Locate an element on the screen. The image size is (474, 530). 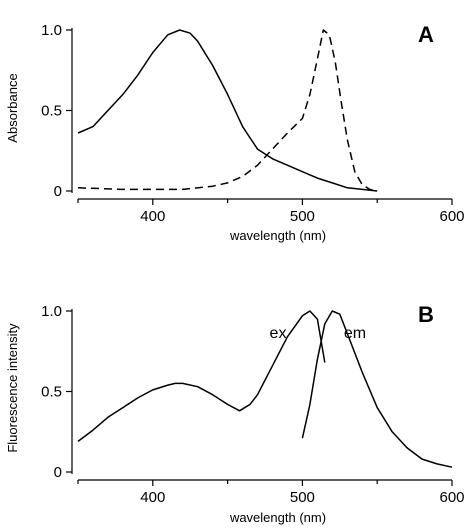
panel-a-y-tick-label: 0 is located at coordinates (58, 191).